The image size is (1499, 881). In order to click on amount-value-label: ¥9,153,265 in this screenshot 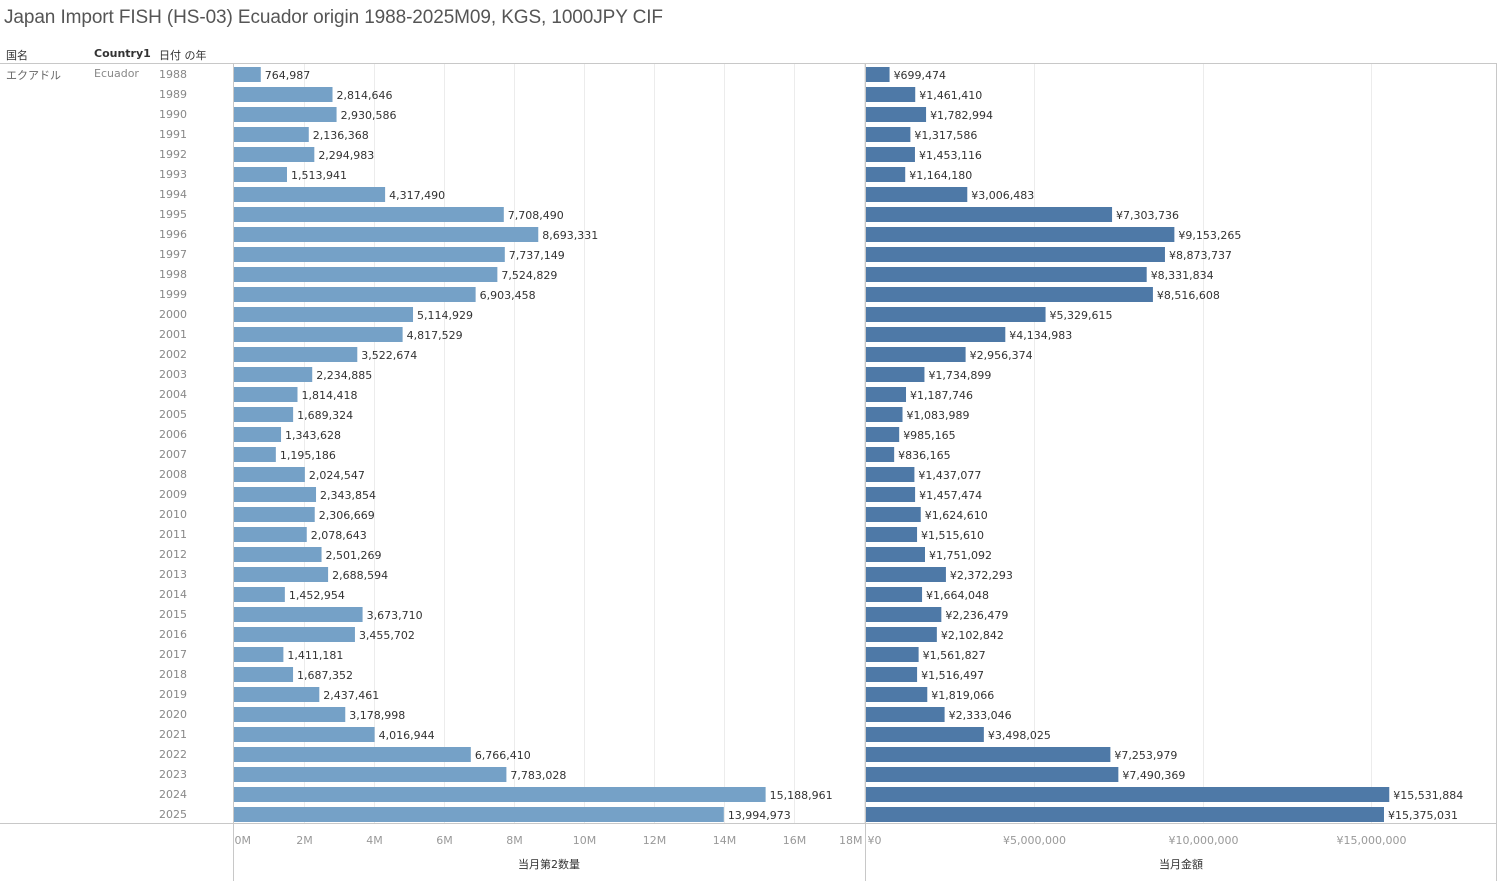, I will do `click(1209, 235)`.